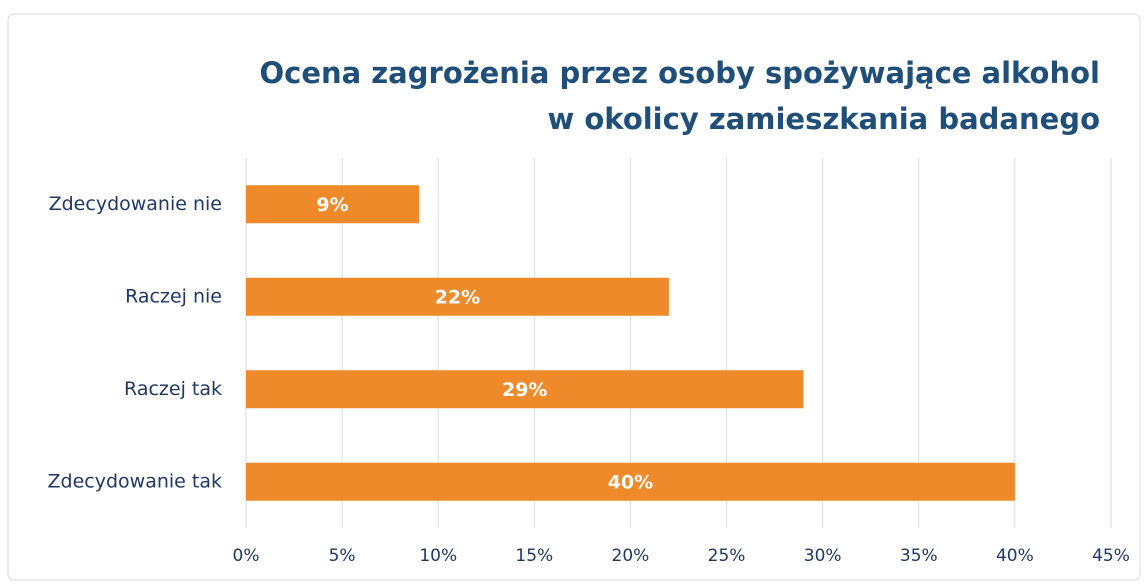  Describe the element at coordinates (534, 556) in the screenshot. I see `x-tick-label: 15%` at that location.